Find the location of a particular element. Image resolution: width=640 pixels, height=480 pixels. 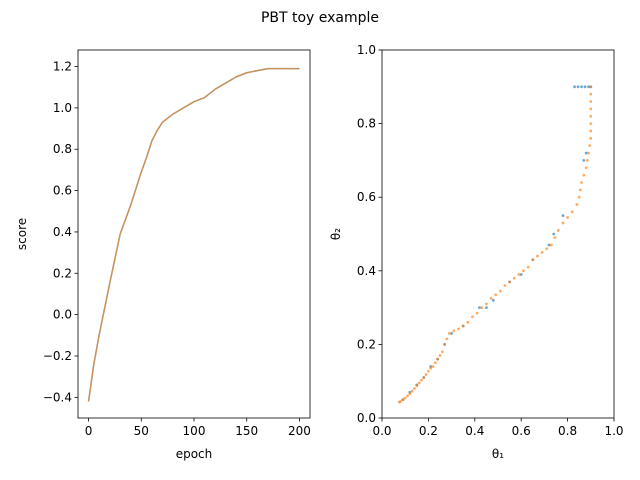

x-tick-label: 150 is located at coordinates (246, 431).